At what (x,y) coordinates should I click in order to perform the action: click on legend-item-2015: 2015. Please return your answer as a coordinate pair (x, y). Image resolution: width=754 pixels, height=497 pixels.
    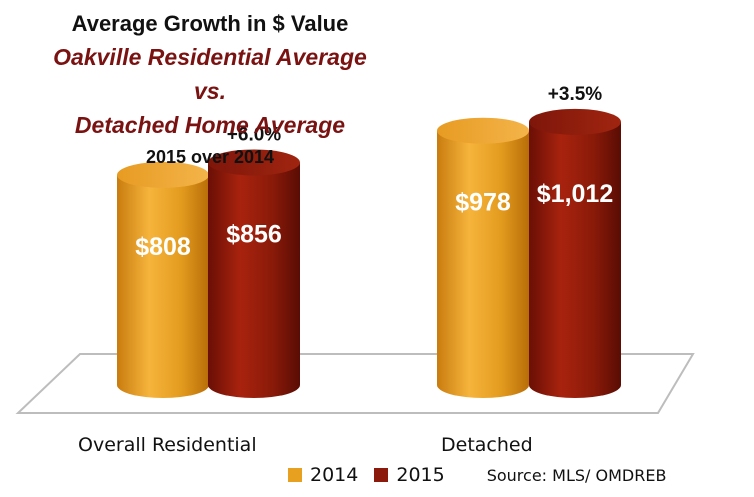
    Looking at the image, I should click on (409, 475).